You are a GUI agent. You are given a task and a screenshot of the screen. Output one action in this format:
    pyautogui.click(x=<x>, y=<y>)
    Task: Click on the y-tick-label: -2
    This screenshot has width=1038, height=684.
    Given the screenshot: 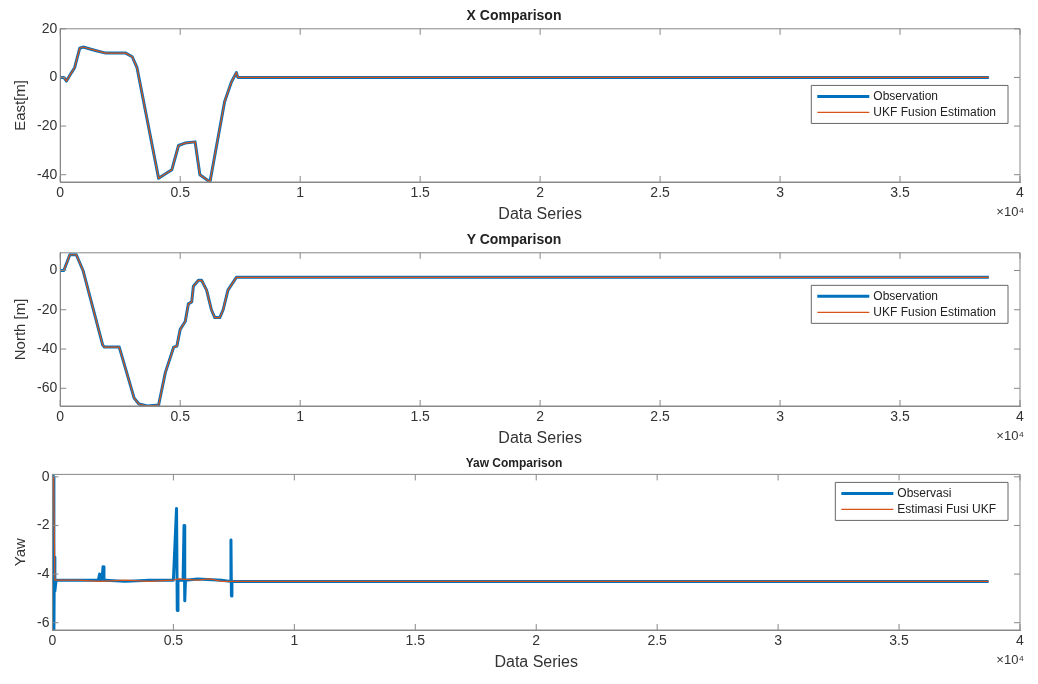 What is the action you would take?
    pyautogui.click(x=43, y=524)
    